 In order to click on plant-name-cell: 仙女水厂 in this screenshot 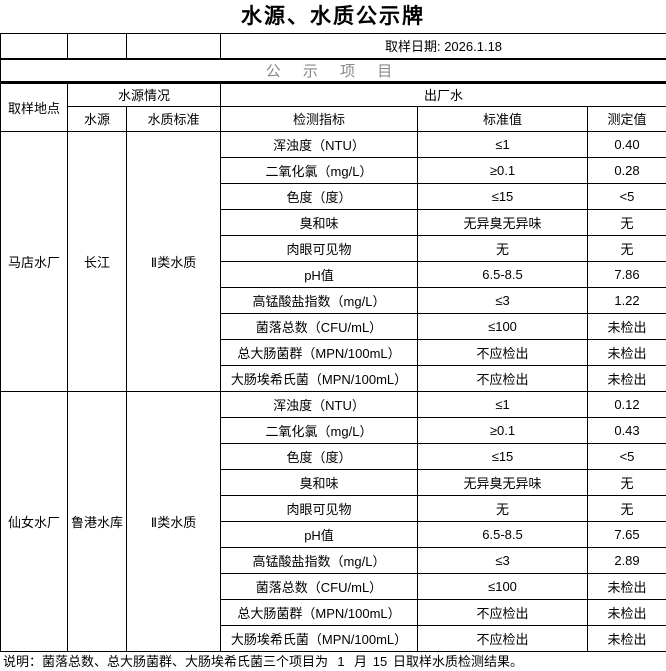, I will do `click(34, 521)`.